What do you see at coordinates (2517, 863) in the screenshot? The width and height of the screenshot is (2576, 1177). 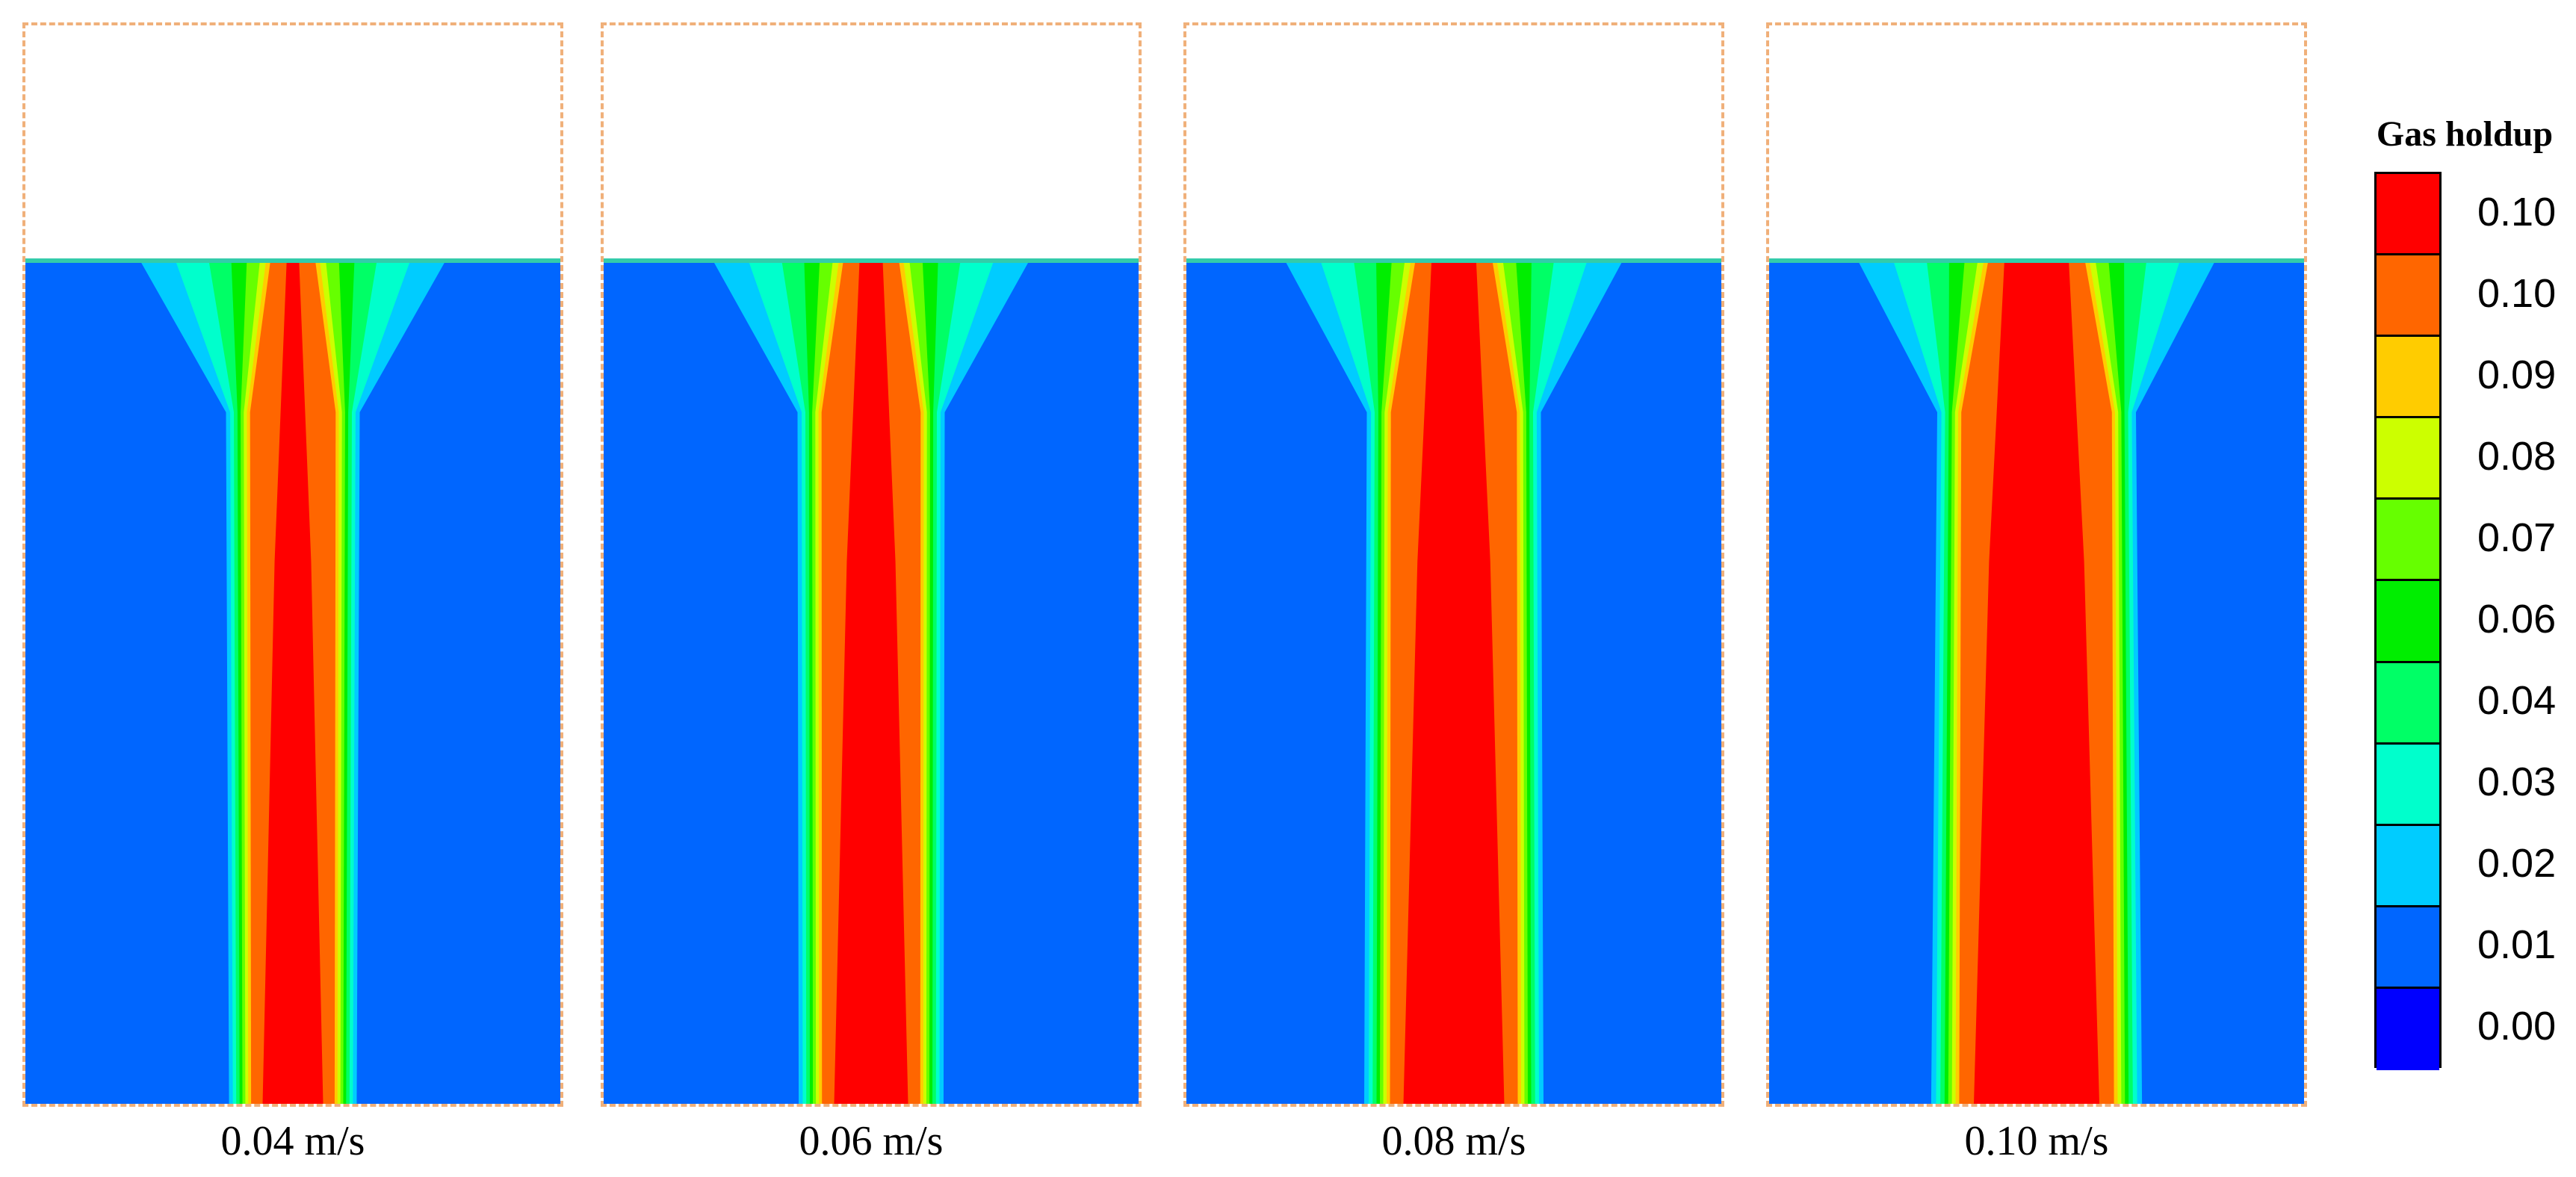 I see `colorbar-label: 0.02` at bounding box center [2517, 863].